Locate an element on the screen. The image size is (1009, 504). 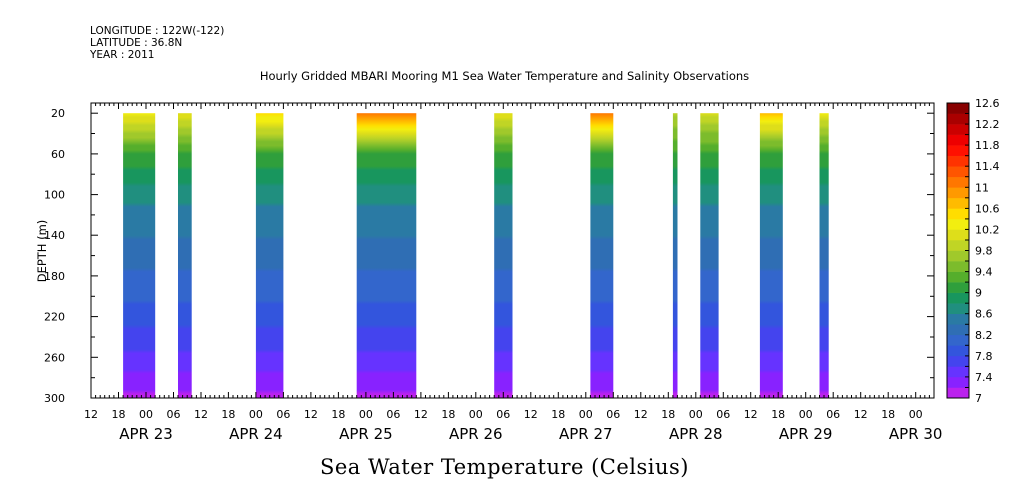
y-axis-label: DEPTH (m) is located at coordinates (42, 251).